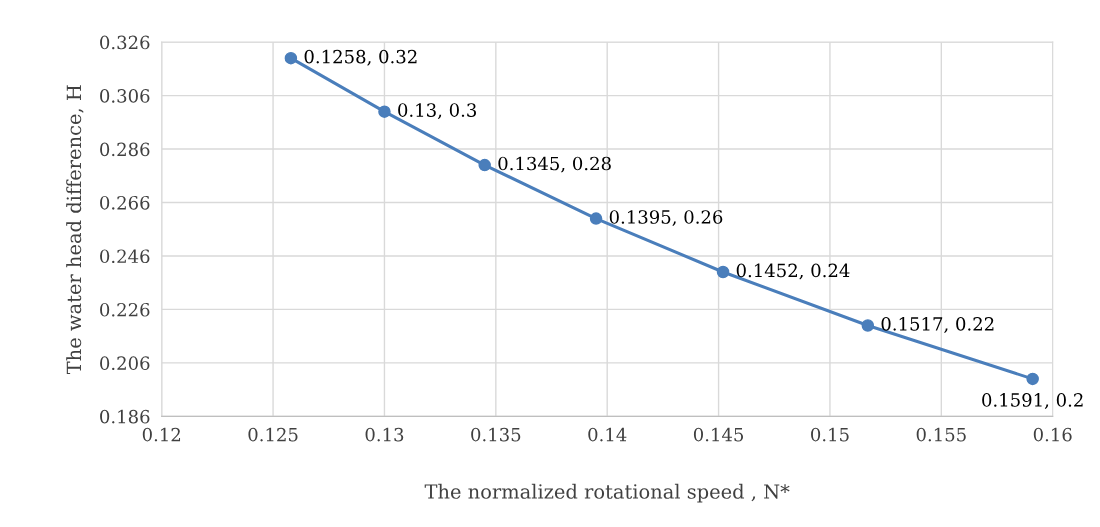 The width and height of the screenshot is (1100, 527). Describe the element at coordinates (125, 96) in the screenshot. I see `y-tick-label: 0.306` at that location.